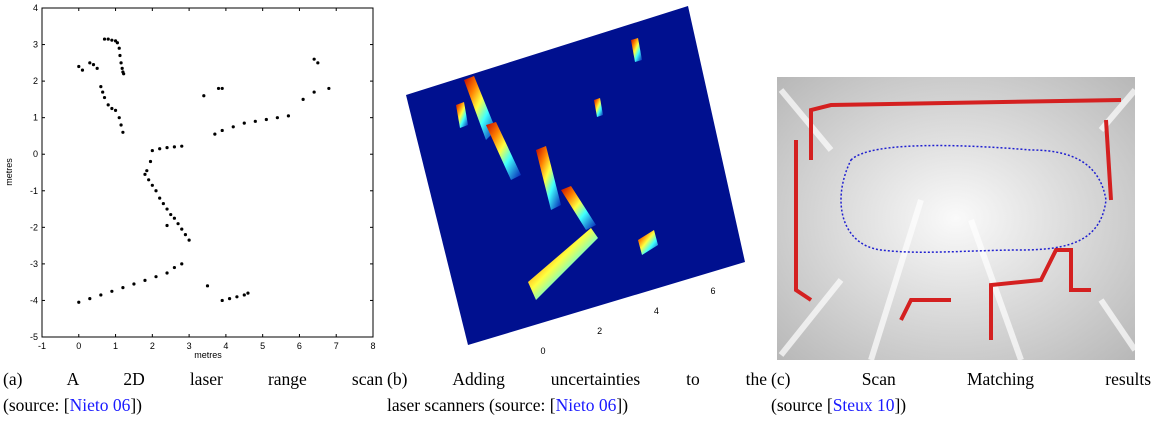 This screenshot has width=1153, height=434. Describe the element at coordinates (34, 227) in the screenshot. I see `y-tick-label: -2` at that location.